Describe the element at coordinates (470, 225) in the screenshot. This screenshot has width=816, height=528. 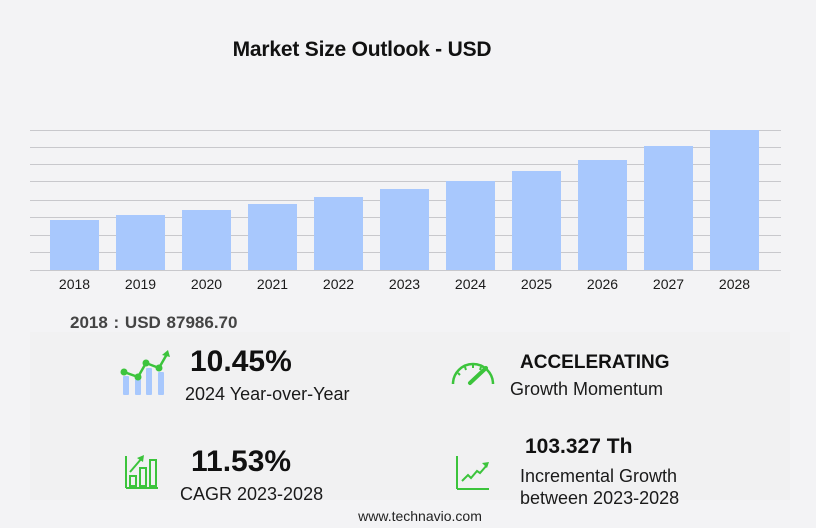
I see `bar-2024` at that location.